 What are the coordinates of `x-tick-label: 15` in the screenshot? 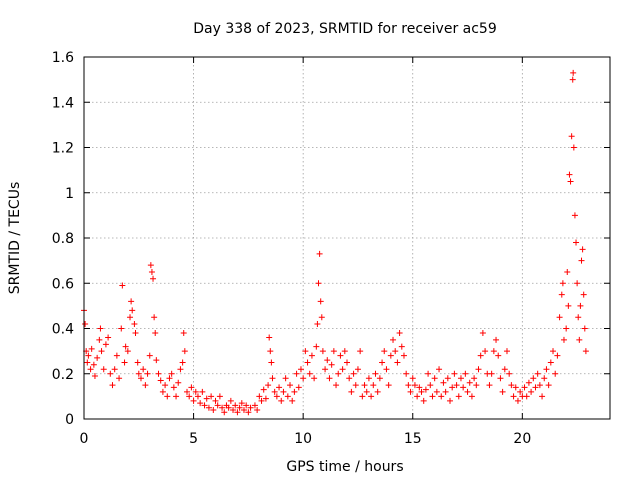 It's located at (413, 439).